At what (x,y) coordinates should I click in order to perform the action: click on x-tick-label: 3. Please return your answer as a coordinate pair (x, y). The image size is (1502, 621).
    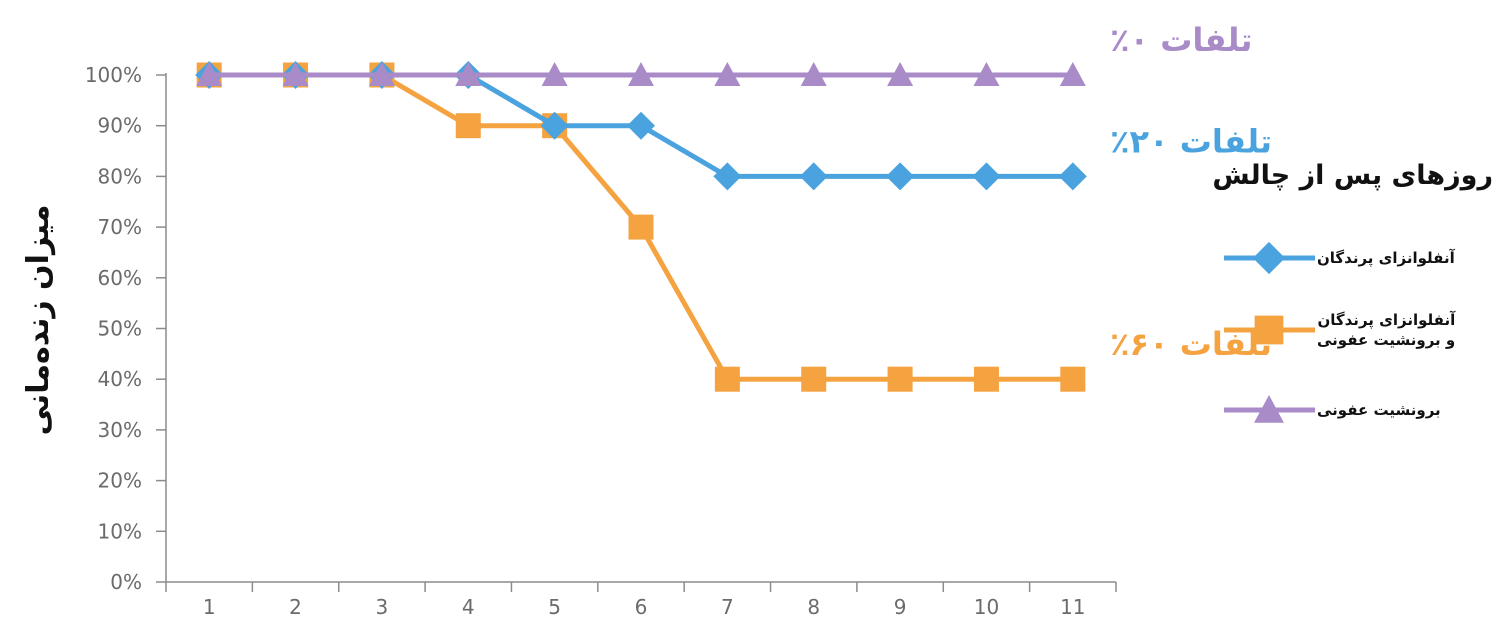
    Looking at the image, I should click on (382, 607).